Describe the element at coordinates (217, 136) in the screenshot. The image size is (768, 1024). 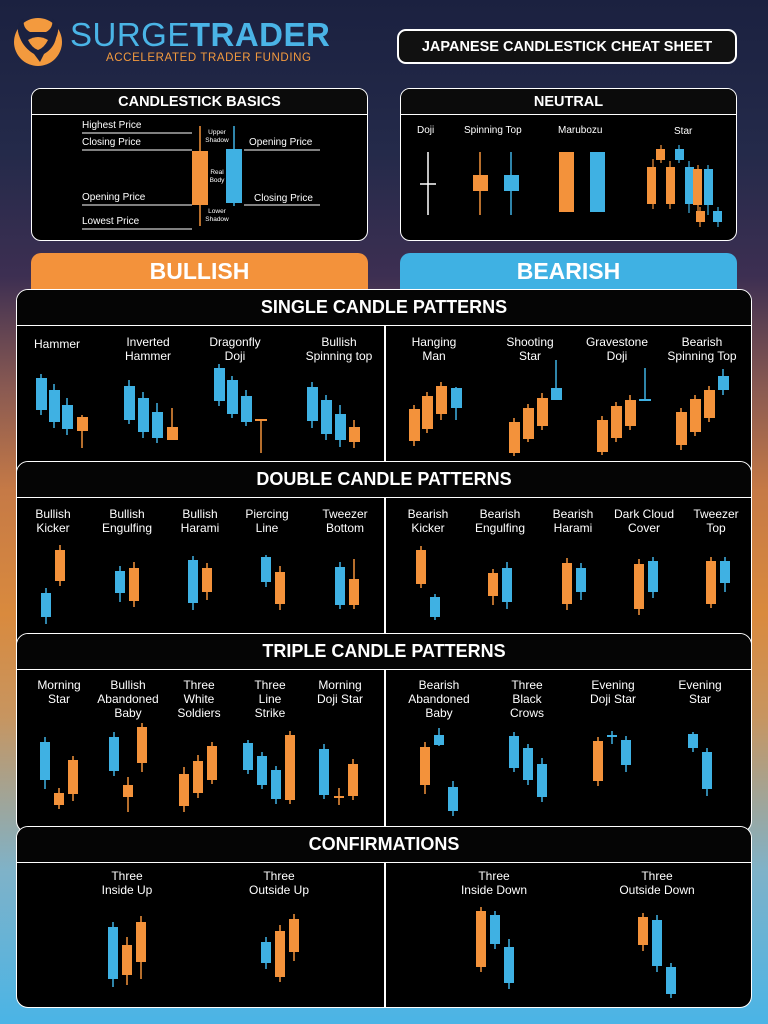
I see `label-upper-shadow: Upper Shadow` at that location.